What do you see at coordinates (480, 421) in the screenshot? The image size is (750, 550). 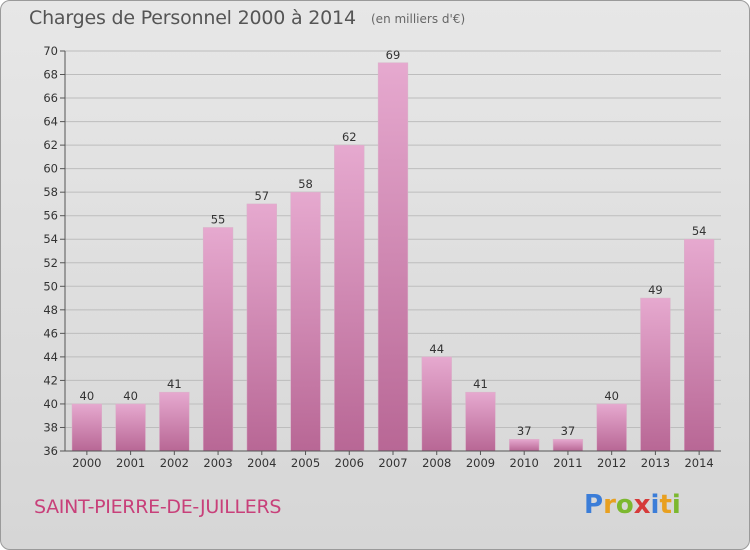 I see `bar-2009` at bounding box center [480, 421].